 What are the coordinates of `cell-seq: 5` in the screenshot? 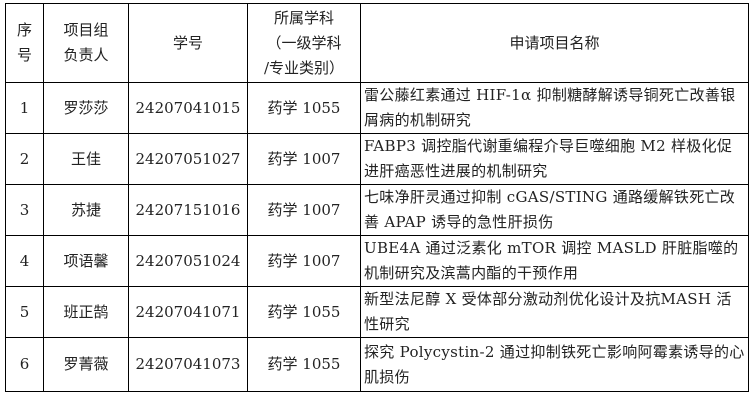 It's located at (24, 312).